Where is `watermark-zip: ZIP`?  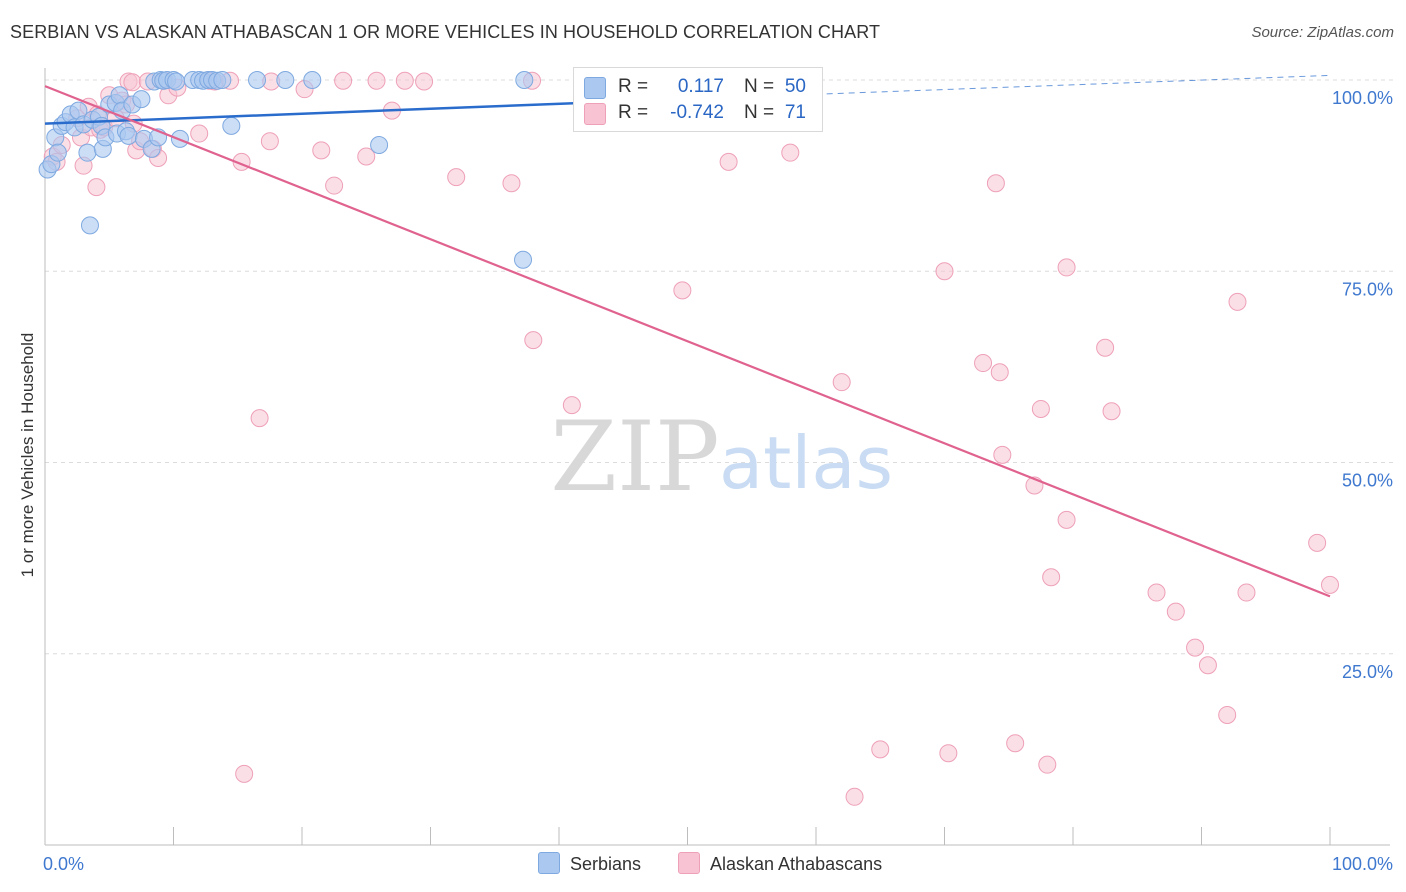 watermark-zip: ZIP is located at coordinates (634, 457).